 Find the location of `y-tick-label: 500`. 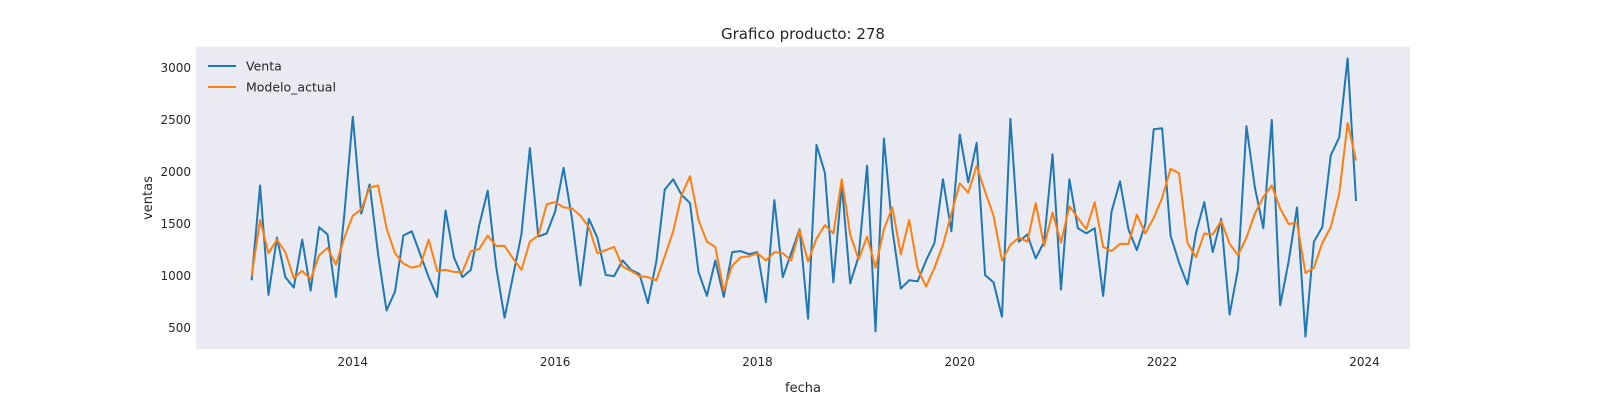

y-tick-label: 500 is located at coordinates (179, 328).